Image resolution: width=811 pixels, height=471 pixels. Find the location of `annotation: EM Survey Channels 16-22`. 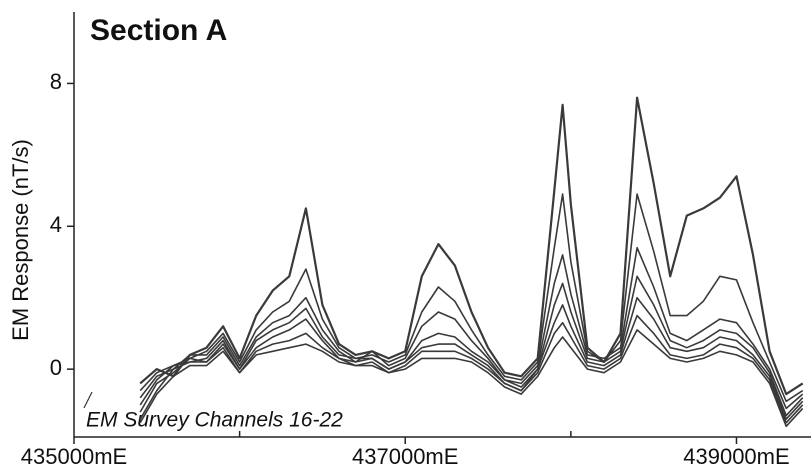

annotation: EM Survey Channels 16-22 is located at coordinates (214, 420).